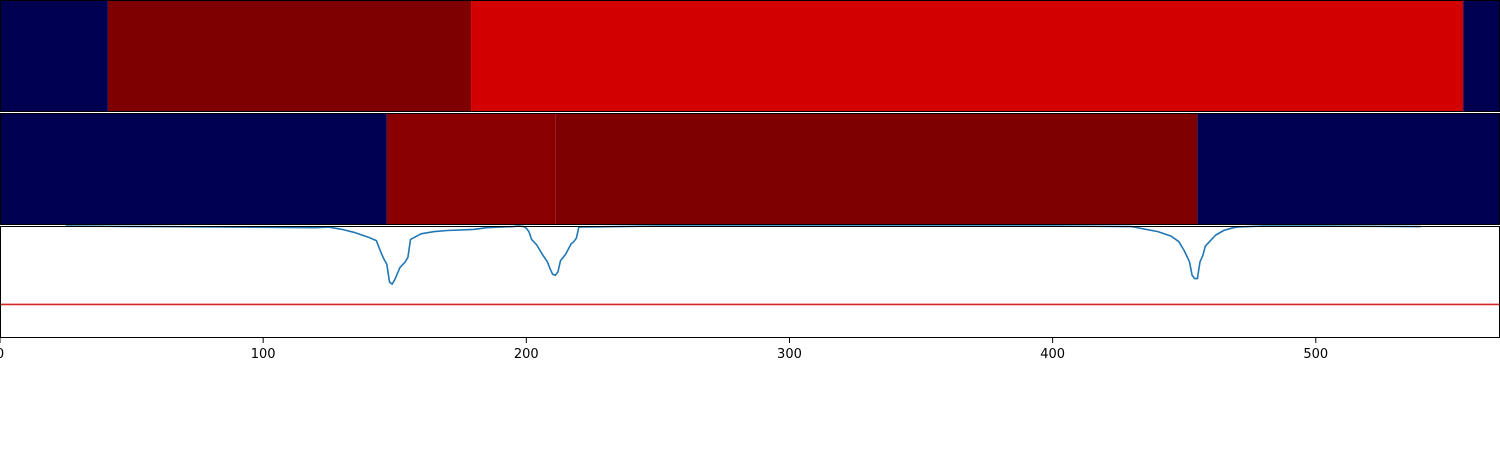 The height and width of the screenshot is (450, 1500). What do you see at coordinates (1315, 354) in the screenshot?
I see `x-tick-label-5: 500` at bounding box center [1315, 354].